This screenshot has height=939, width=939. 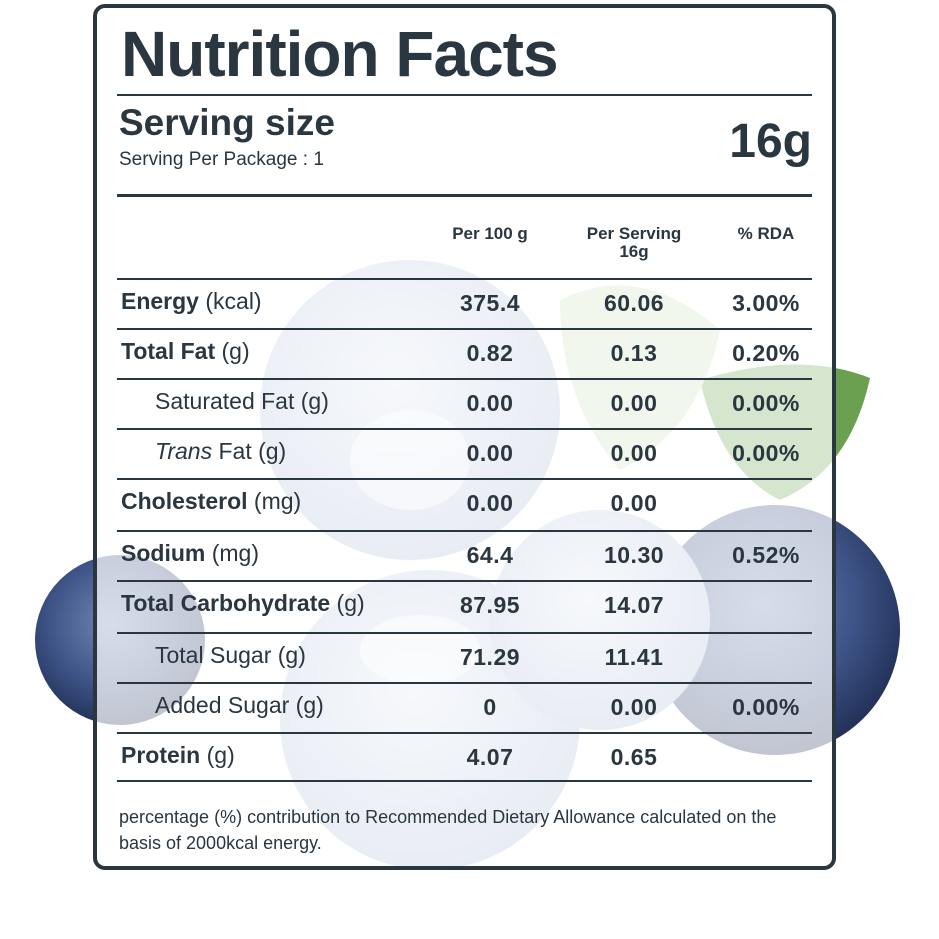 What do you see at coordinates (464, 279) in the screenshot?
I see `header-rule` at bounding box center [464, 279].